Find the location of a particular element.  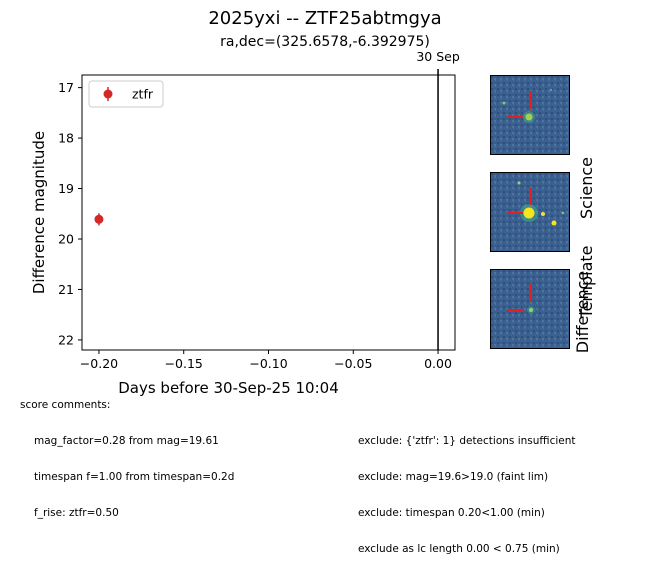

y-tick-label: 18 is located at coordinates (66, 138).